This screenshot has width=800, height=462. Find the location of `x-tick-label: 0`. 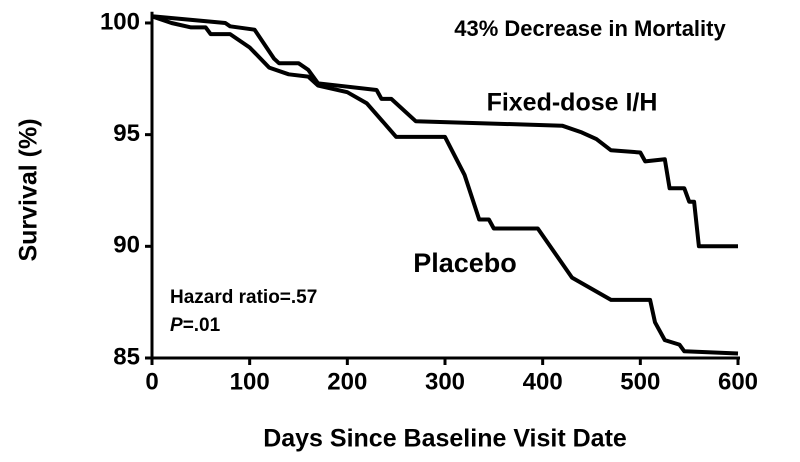

x-tick-label: 0 is located at coordinates (151, 381).